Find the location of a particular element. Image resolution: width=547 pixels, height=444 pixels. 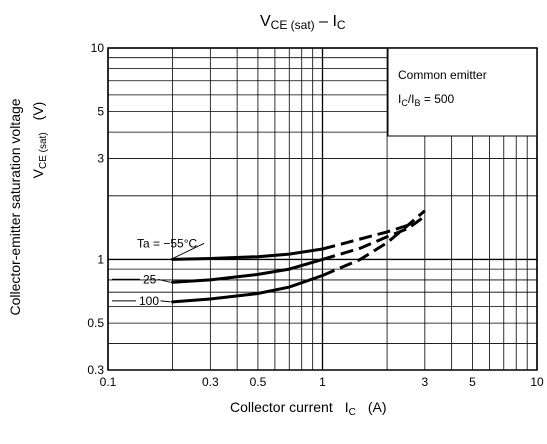

x-tick-label: 0.1 is located at coordinates (108, 382).